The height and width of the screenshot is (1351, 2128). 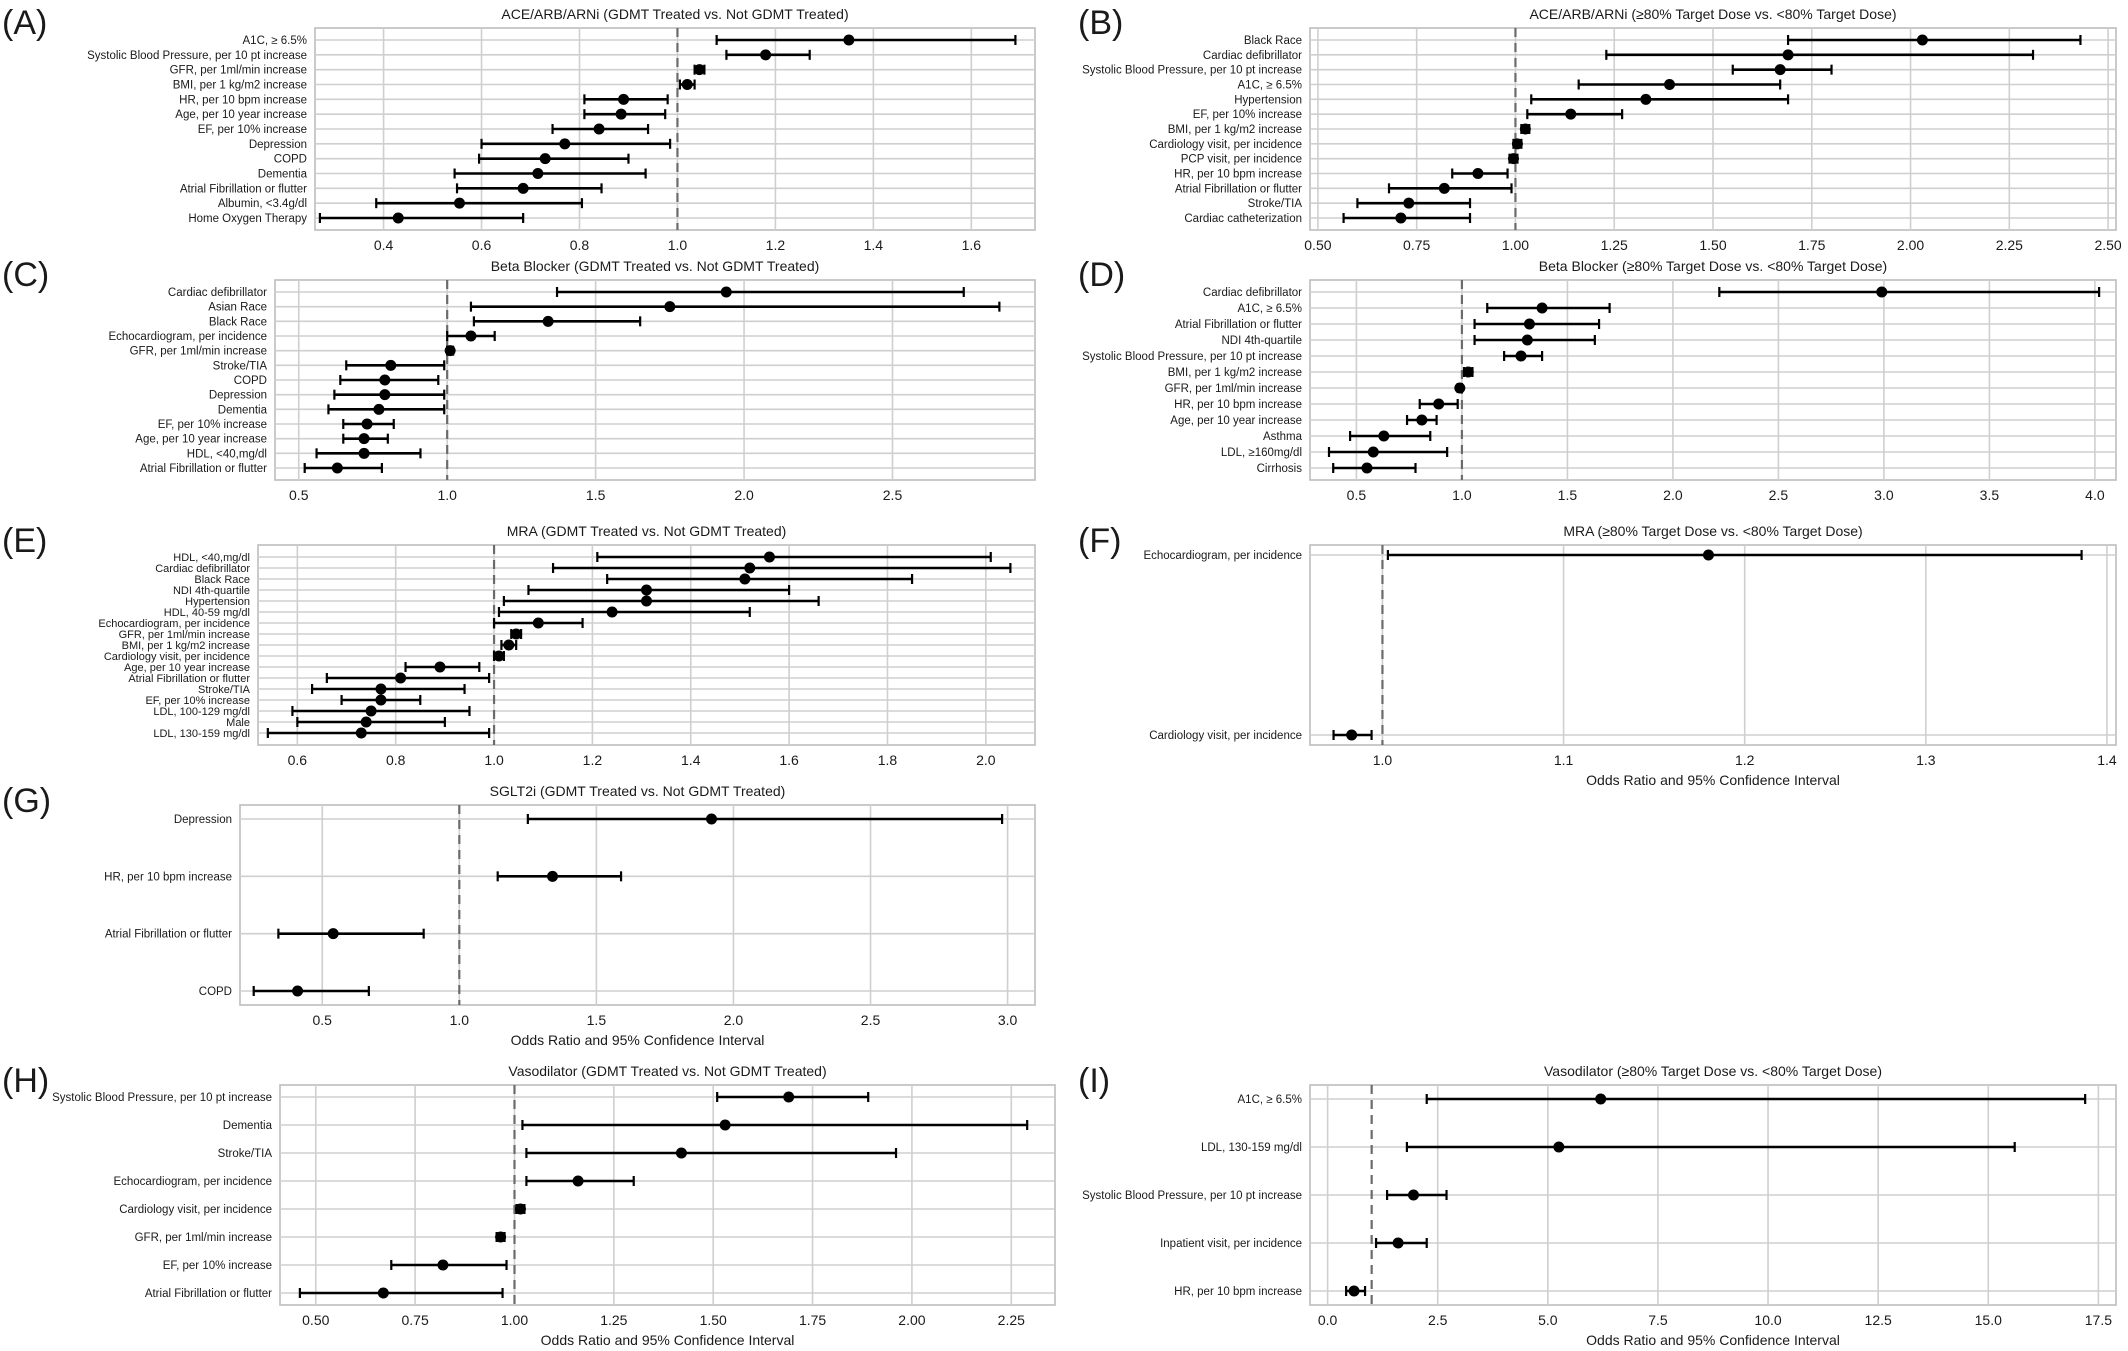 I want to click on category-label: LDL, ≥160mg/dl, so click(x=1261, y=453).